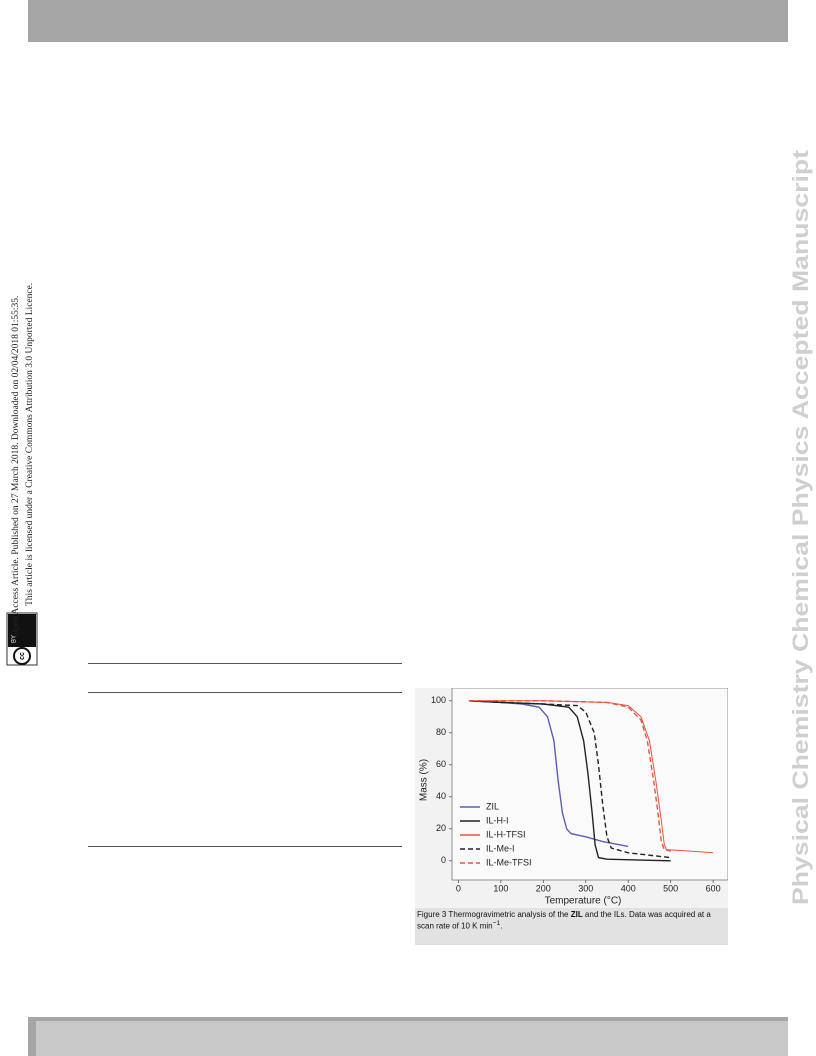 This screenshot has width=816, height=1056. I want to click on legend-label: IL-Me-I, so click(500, 848).